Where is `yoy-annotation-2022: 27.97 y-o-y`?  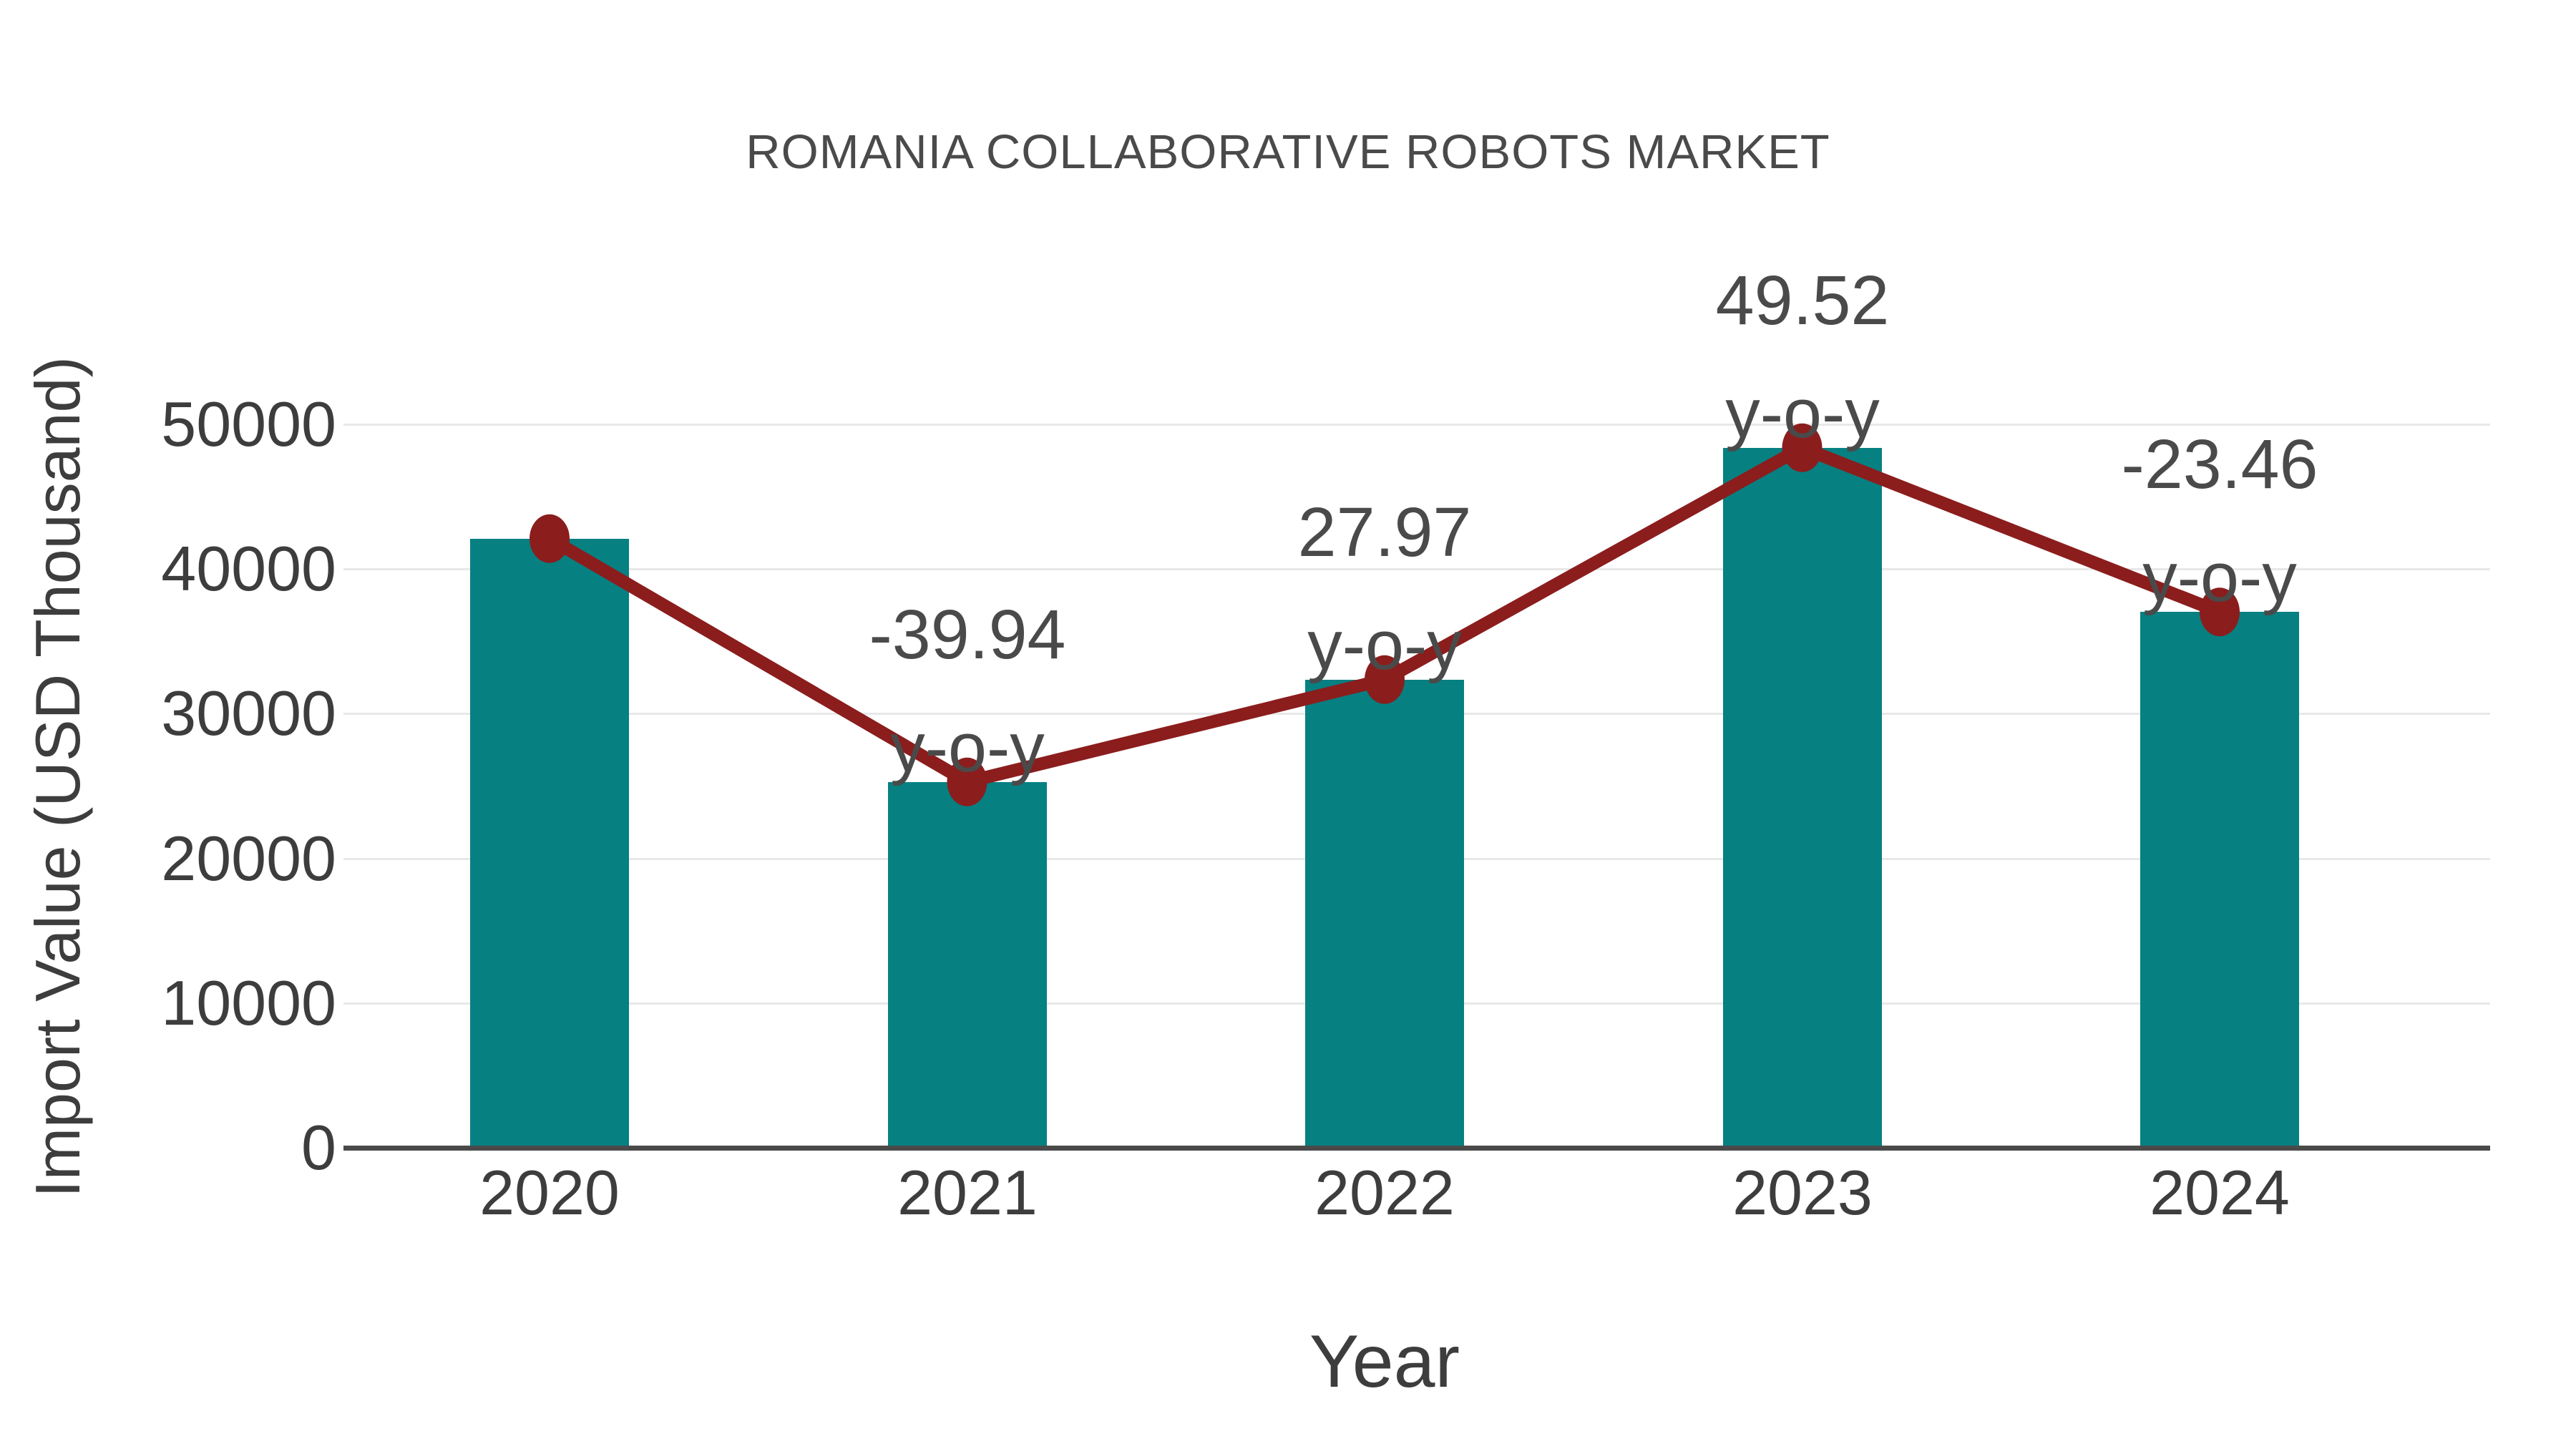
yoy-annotation-2022: 27.97 y-o-y is located at coordinates (1384, 589).